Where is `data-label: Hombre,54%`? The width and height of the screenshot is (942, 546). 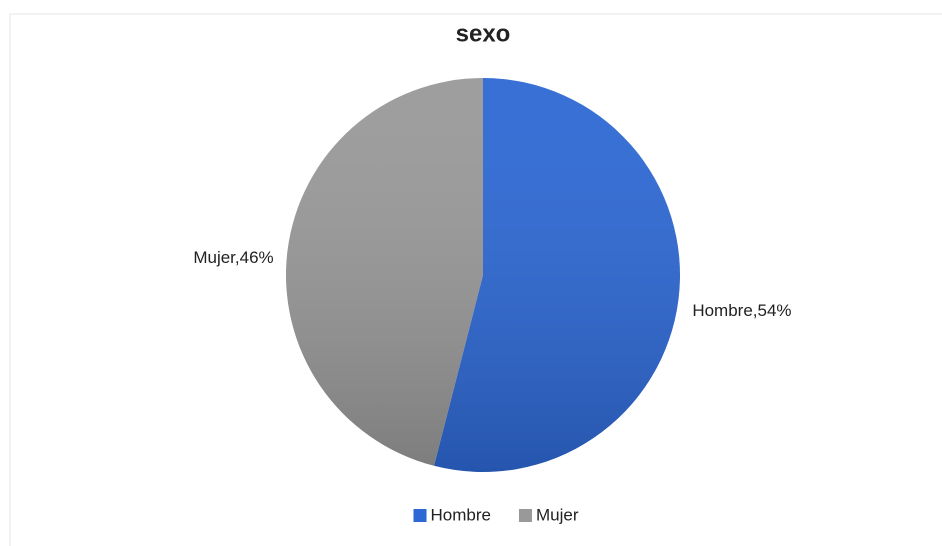
data-label: Hombre,54% is located at coordinates (741, 310).